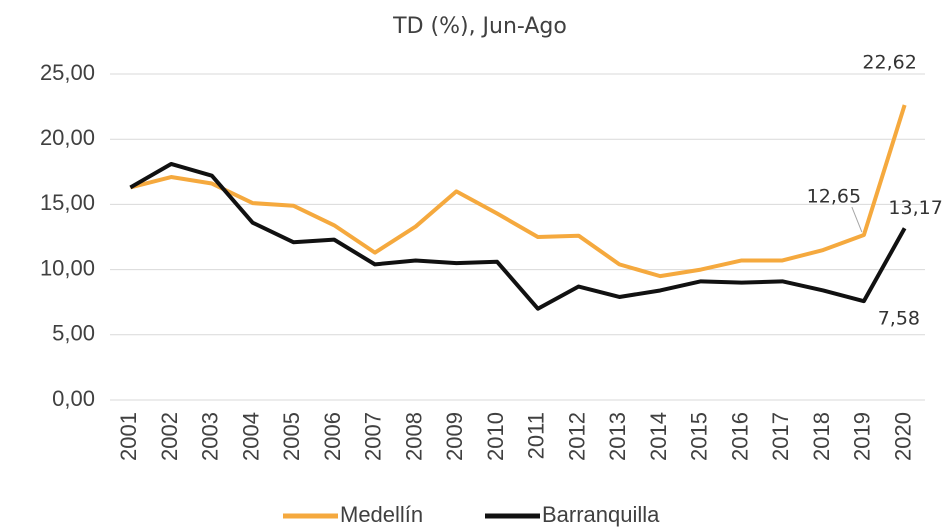 Image resolution: width=948 pixels, height=530 pixels. What do you see at coordinates (899, 319) in the screenshot?
I see `data-label: 7,58` at bounding box center [899, 319].